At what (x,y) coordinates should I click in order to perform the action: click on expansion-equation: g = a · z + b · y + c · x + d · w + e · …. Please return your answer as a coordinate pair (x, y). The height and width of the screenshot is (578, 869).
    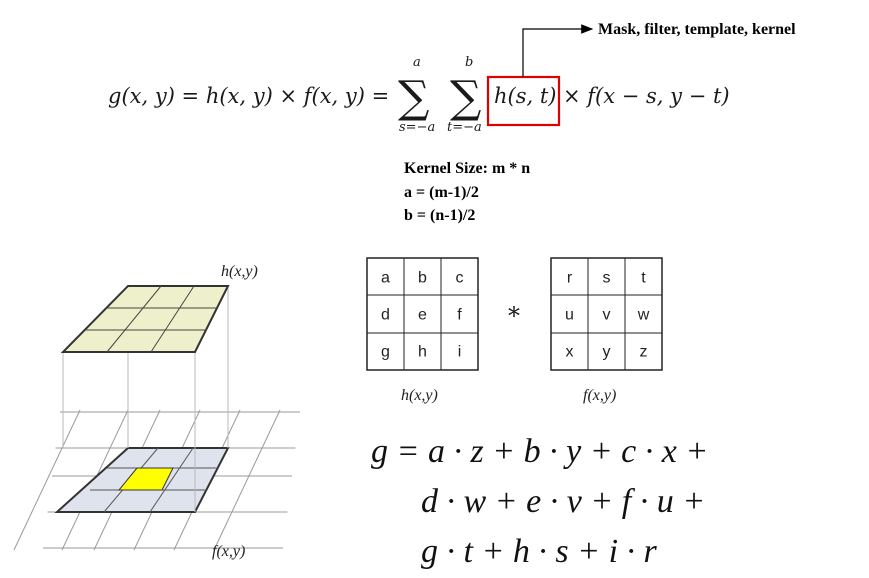
    Looking at the image, I should click on (539, 501).